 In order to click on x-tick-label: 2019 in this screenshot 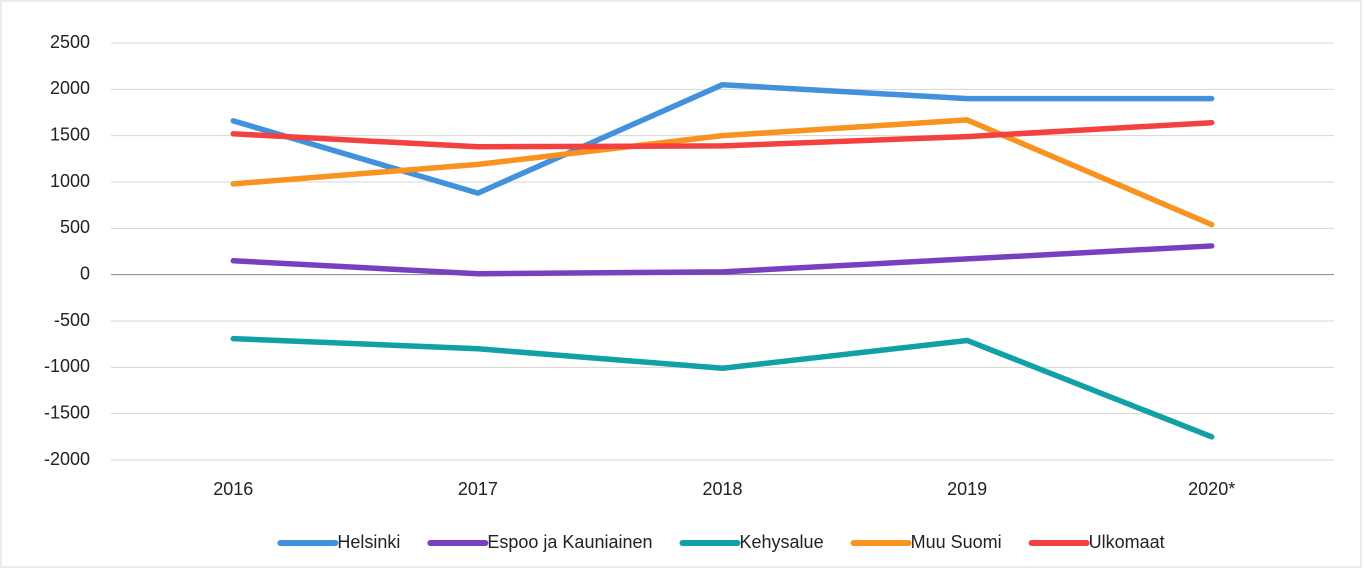, I will do `click(967, 489)`.